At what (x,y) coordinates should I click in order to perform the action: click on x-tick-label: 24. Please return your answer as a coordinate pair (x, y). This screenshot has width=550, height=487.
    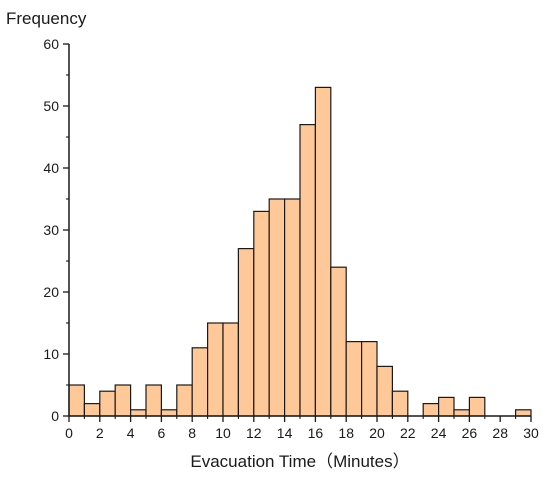
    Looking at the image, I should click on (439, 433).